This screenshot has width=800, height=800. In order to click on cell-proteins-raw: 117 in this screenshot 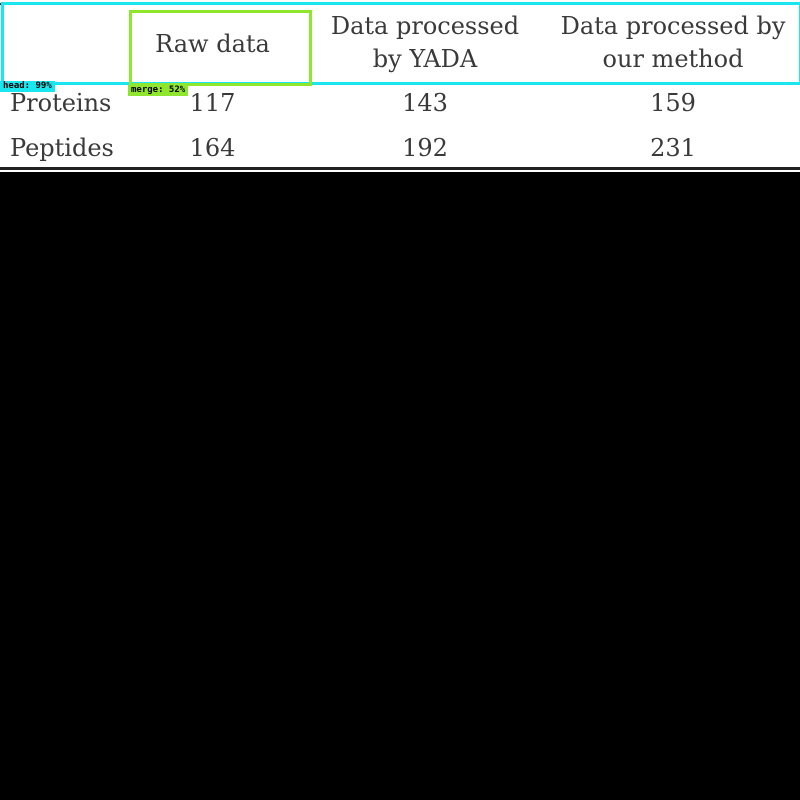, I will do `click(212, 103)`.